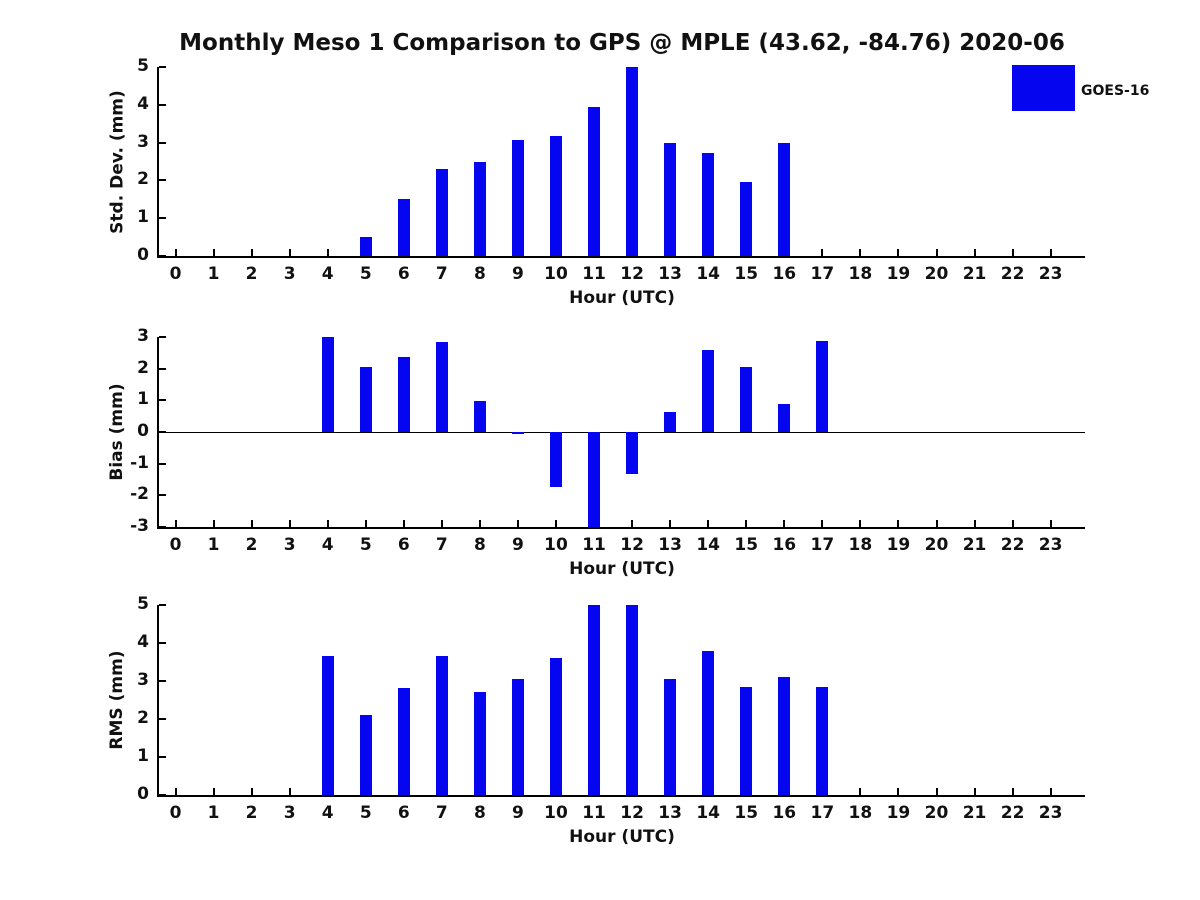  I want to click on rms-ylabel: RMS (mm), so click(117, 700).